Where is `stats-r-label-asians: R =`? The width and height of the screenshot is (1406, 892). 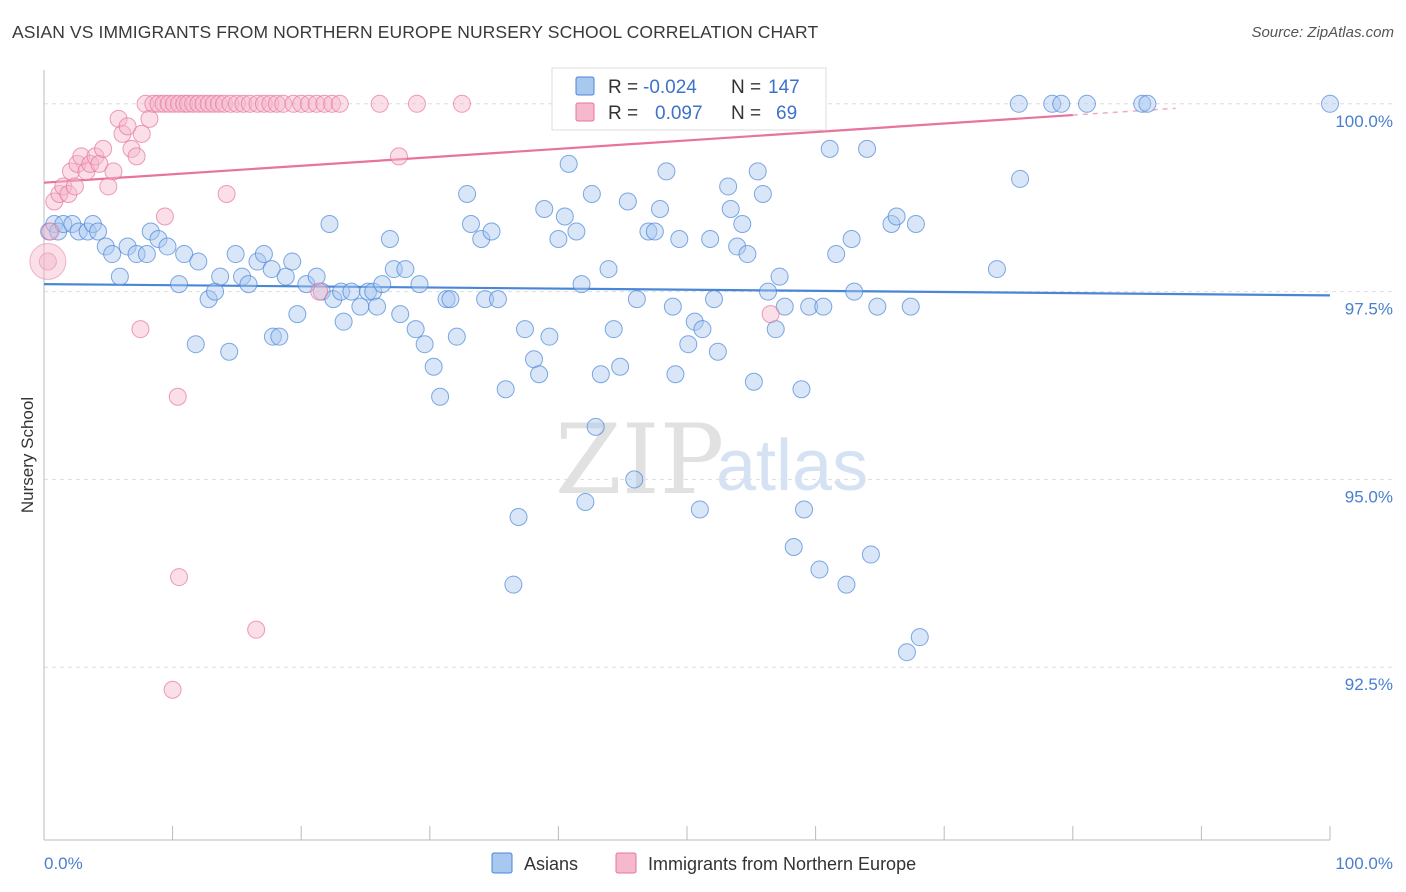 stats-r-label-asians: R = is located at coordinates (623, 87).